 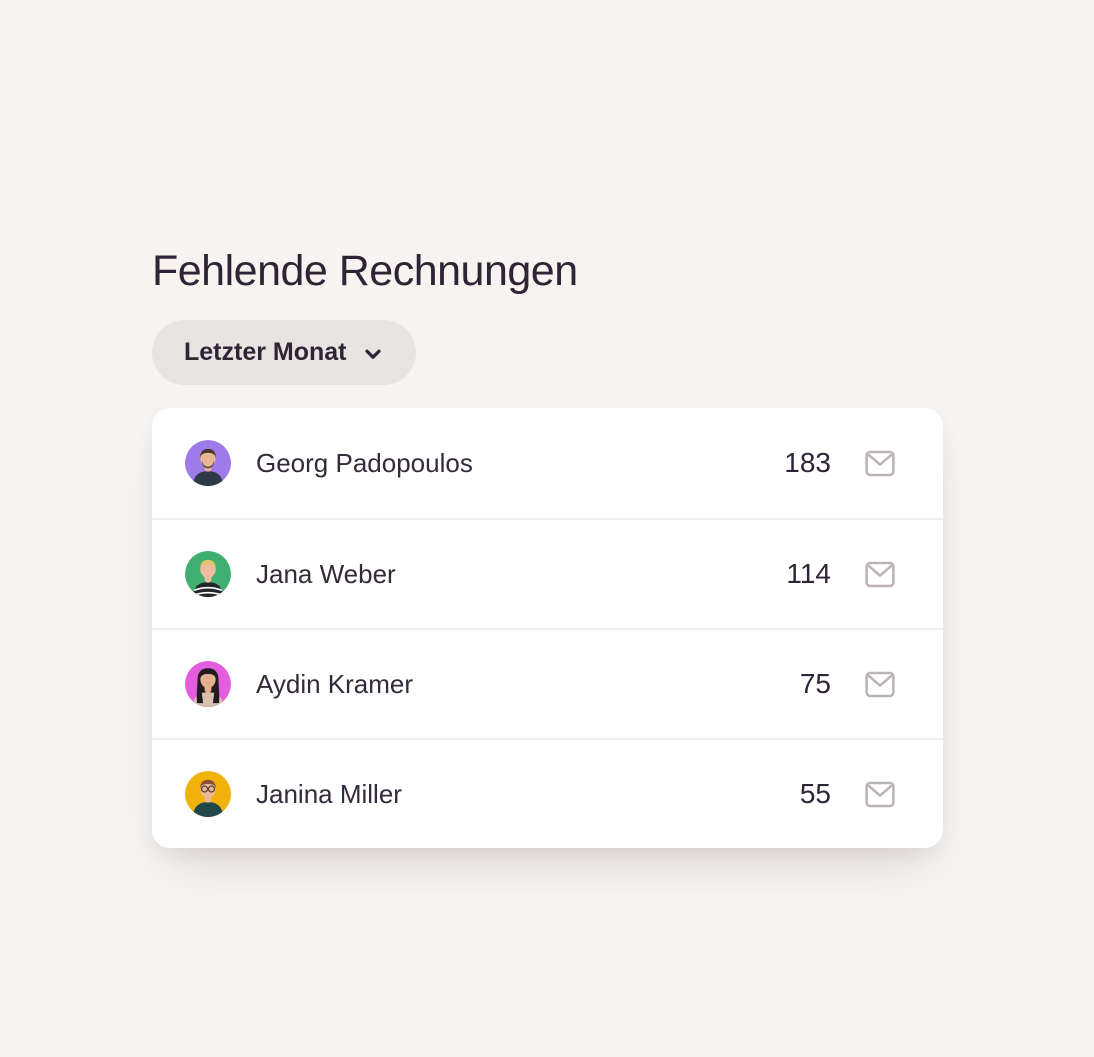 What do you see at coordinates (329, 793) in the screenshot?
I see `person-name: Janina Miller` at bounding box center [329, 793].